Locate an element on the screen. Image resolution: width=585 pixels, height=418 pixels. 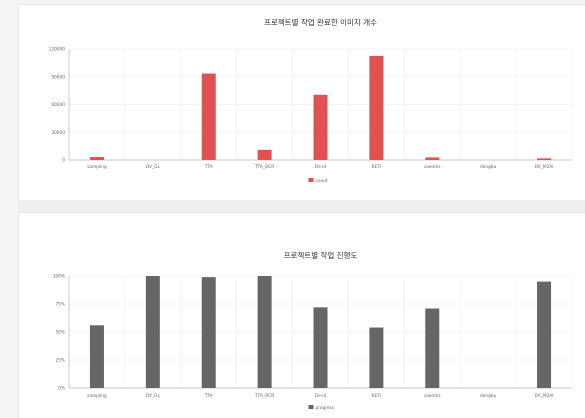
progress-x-tick-label: sampling is located at coordinates (97, 396).